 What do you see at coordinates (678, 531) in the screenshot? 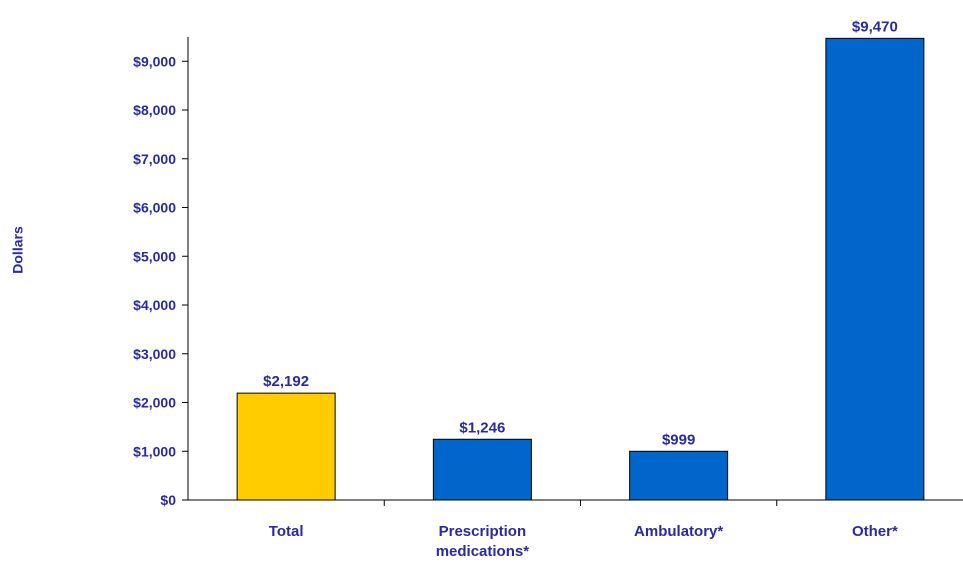
I see `x-tick-label: Ambulatory*` at bounding box center [678, 531].